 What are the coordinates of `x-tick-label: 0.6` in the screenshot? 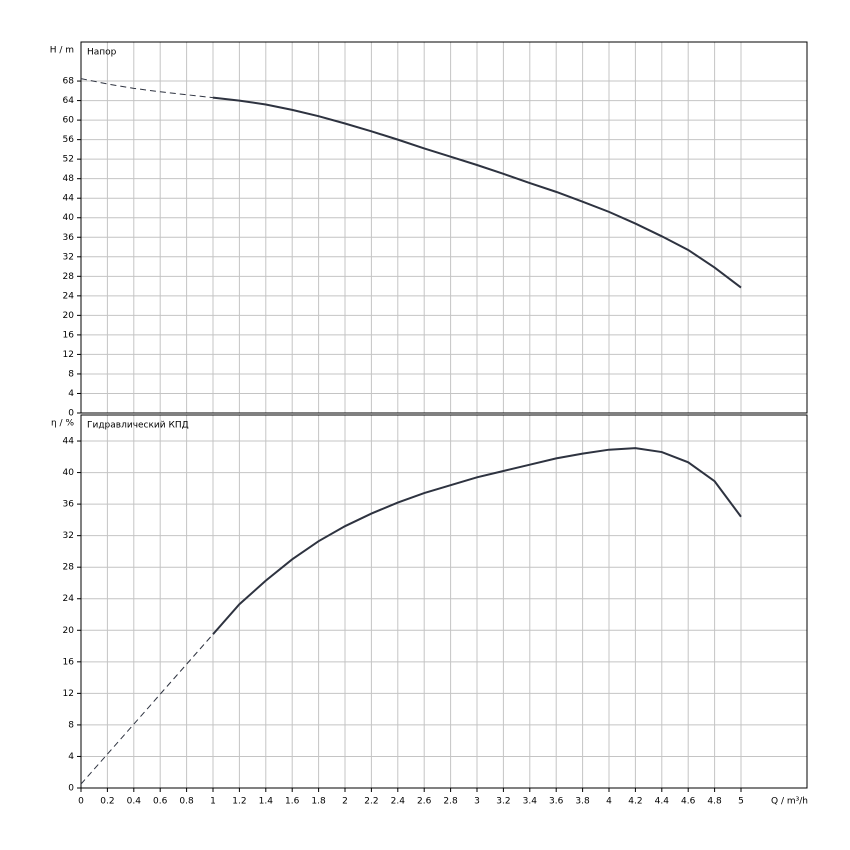 It's located at (160, 802).